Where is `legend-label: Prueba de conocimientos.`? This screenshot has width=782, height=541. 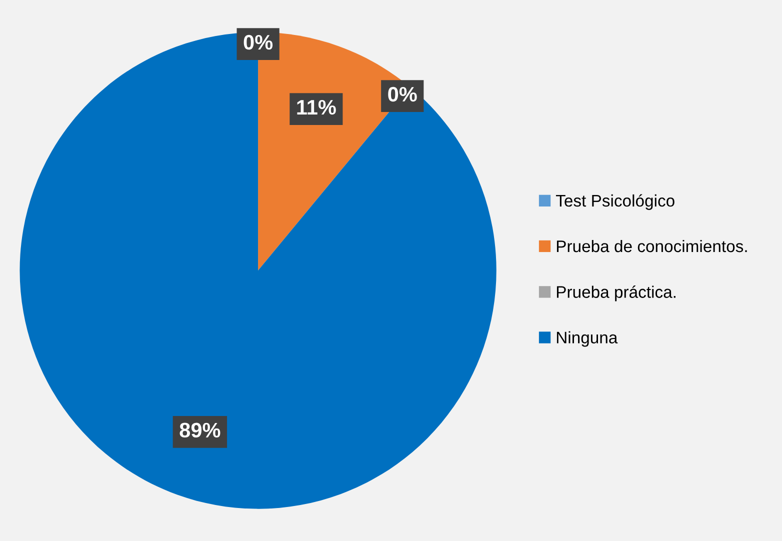 legend-label: Prueba de conocimientos. is located at coordinates (651, 246).